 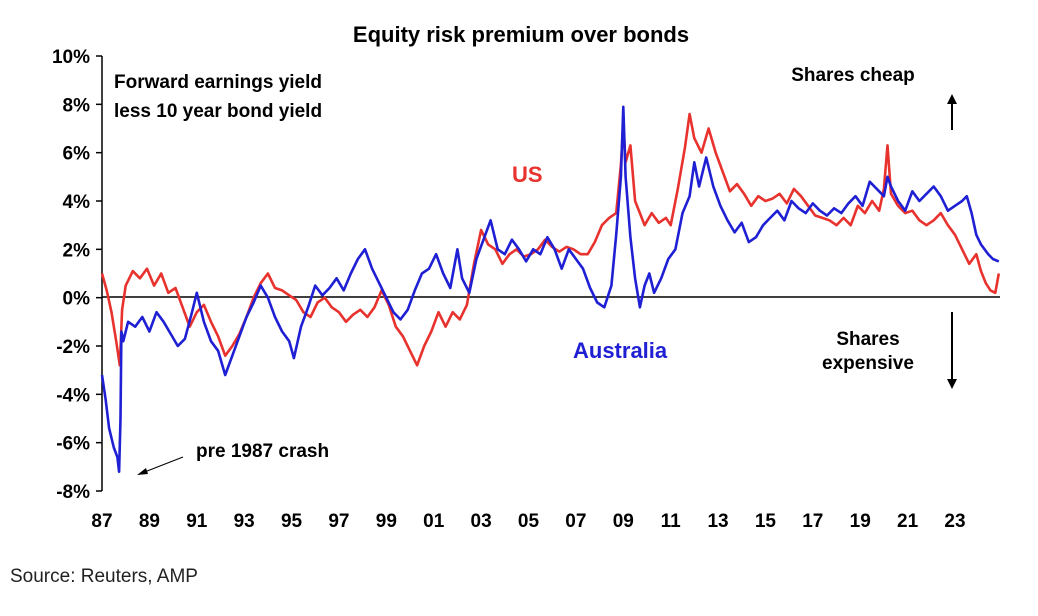 I want to click on y-tick-label: -6%, so click(x=73, y=444).